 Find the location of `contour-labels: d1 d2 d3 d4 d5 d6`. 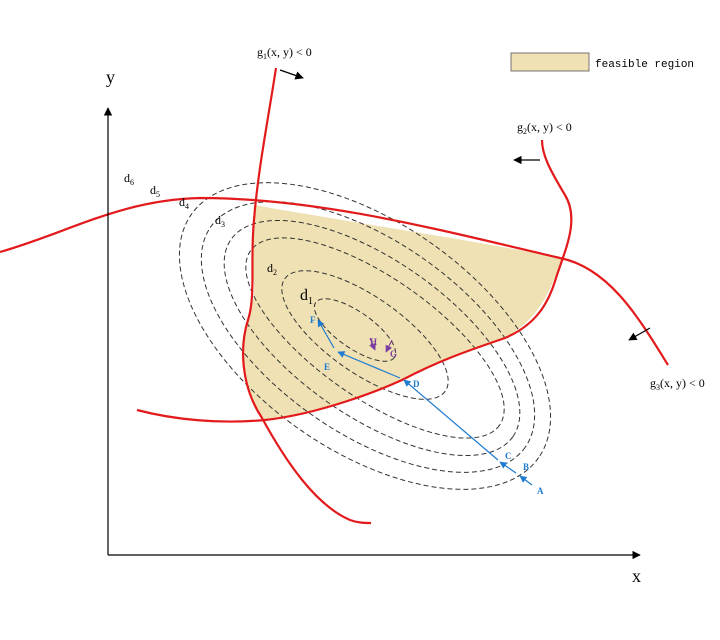

contour-labels: d1 d2 d3 d4 d5 d6 is located at coordinates (218, 239).